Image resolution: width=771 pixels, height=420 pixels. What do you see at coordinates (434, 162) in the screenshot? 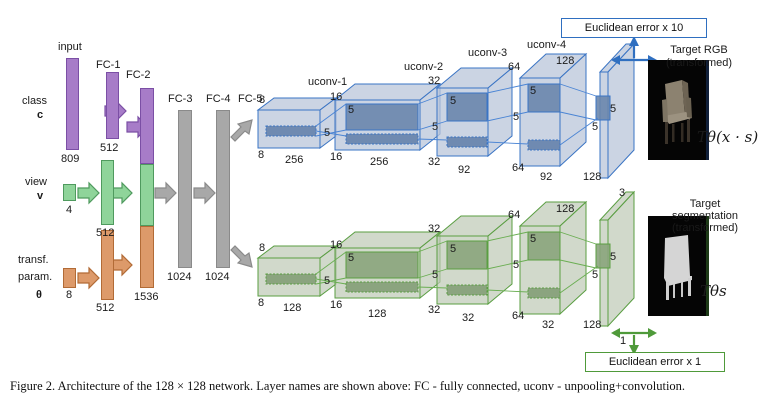
I see `rgb-block2-w: 32` at bounding box center [434, 162].